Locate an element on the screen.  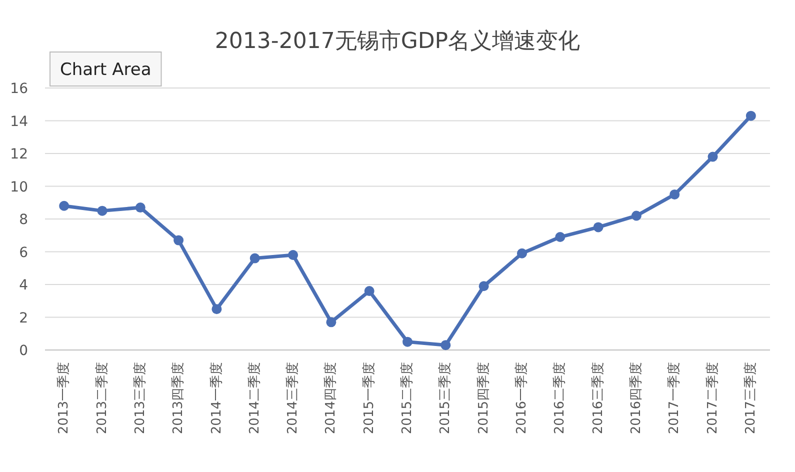
x-tick-label: 2013二季度 is located at coordinates (102, 398).